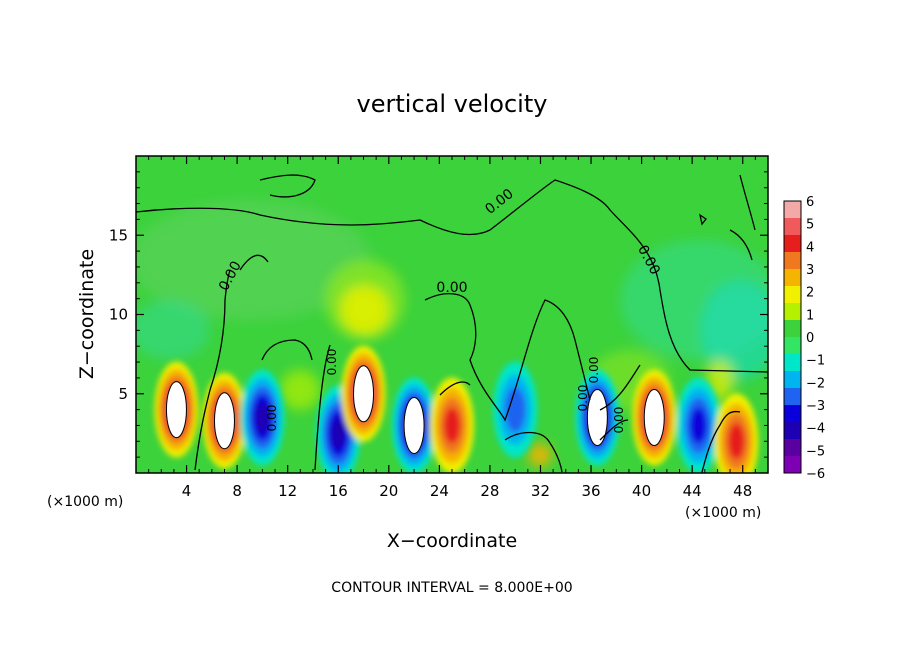 The image size is (904, 654). What do you see at coordinates (118, 315) in the screenshot?
I see `y-tick-label: 10` at bounding box center [118, 315].